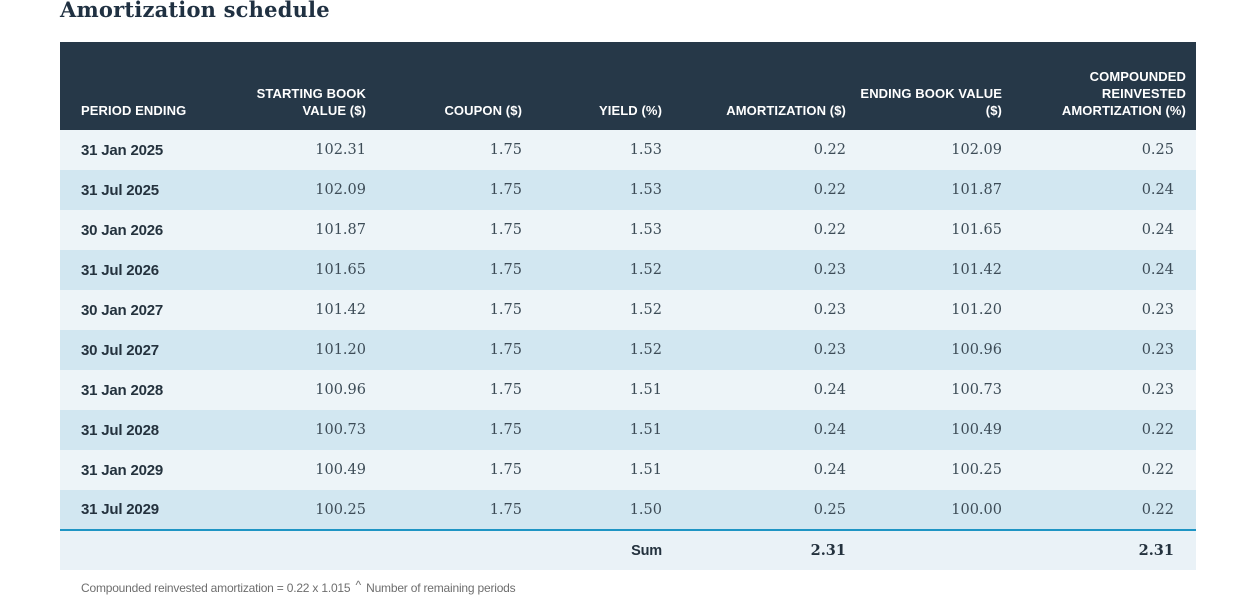 This screenshot has width=1256, height=600. Describe the element at coordinates (358, 585) in the screenshot. I see `caret-exponent-symbol: ^` at that location.